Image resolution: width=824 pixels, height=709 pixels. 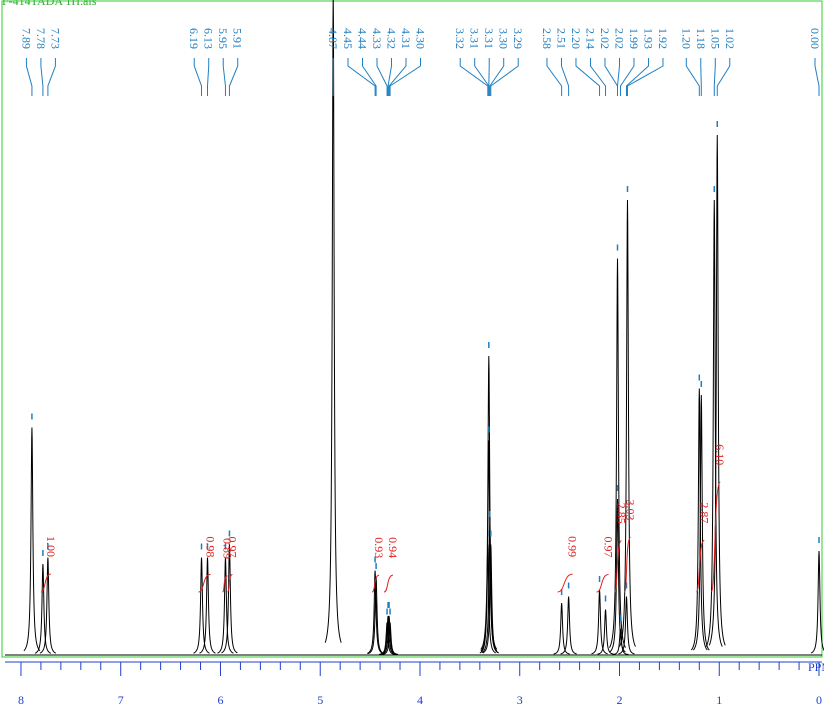 What do you see at coordinates (630, 509) in the screenshot?
I see `integral-label: 3.03` at bounding box center [630, 509].